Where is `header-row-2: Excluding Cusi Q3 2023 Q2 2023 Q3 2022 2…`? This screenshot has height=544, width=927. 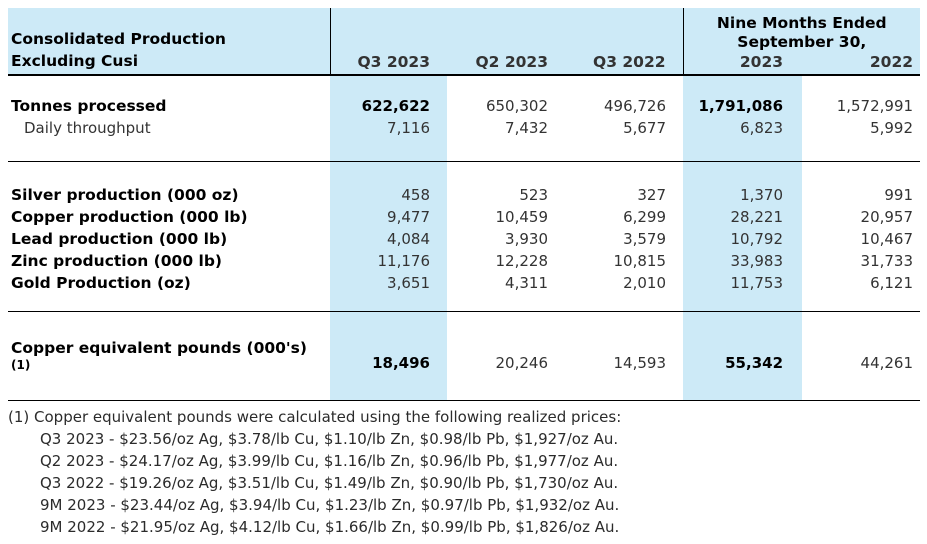
header-row-2: Excluding Cusi Q3 2023 Q2 2023 Q3 2022 2… is located at coordinates (464, 64).